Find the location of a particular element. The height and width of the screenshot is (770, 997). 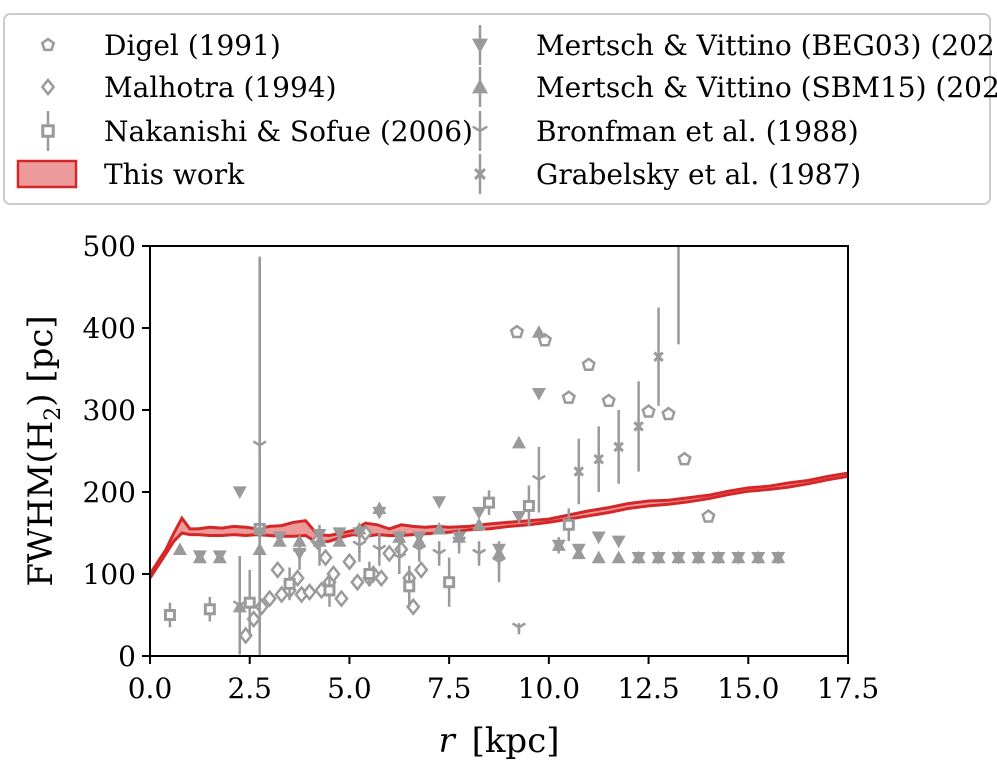

this-work-band is located at coordinates (499, 525).